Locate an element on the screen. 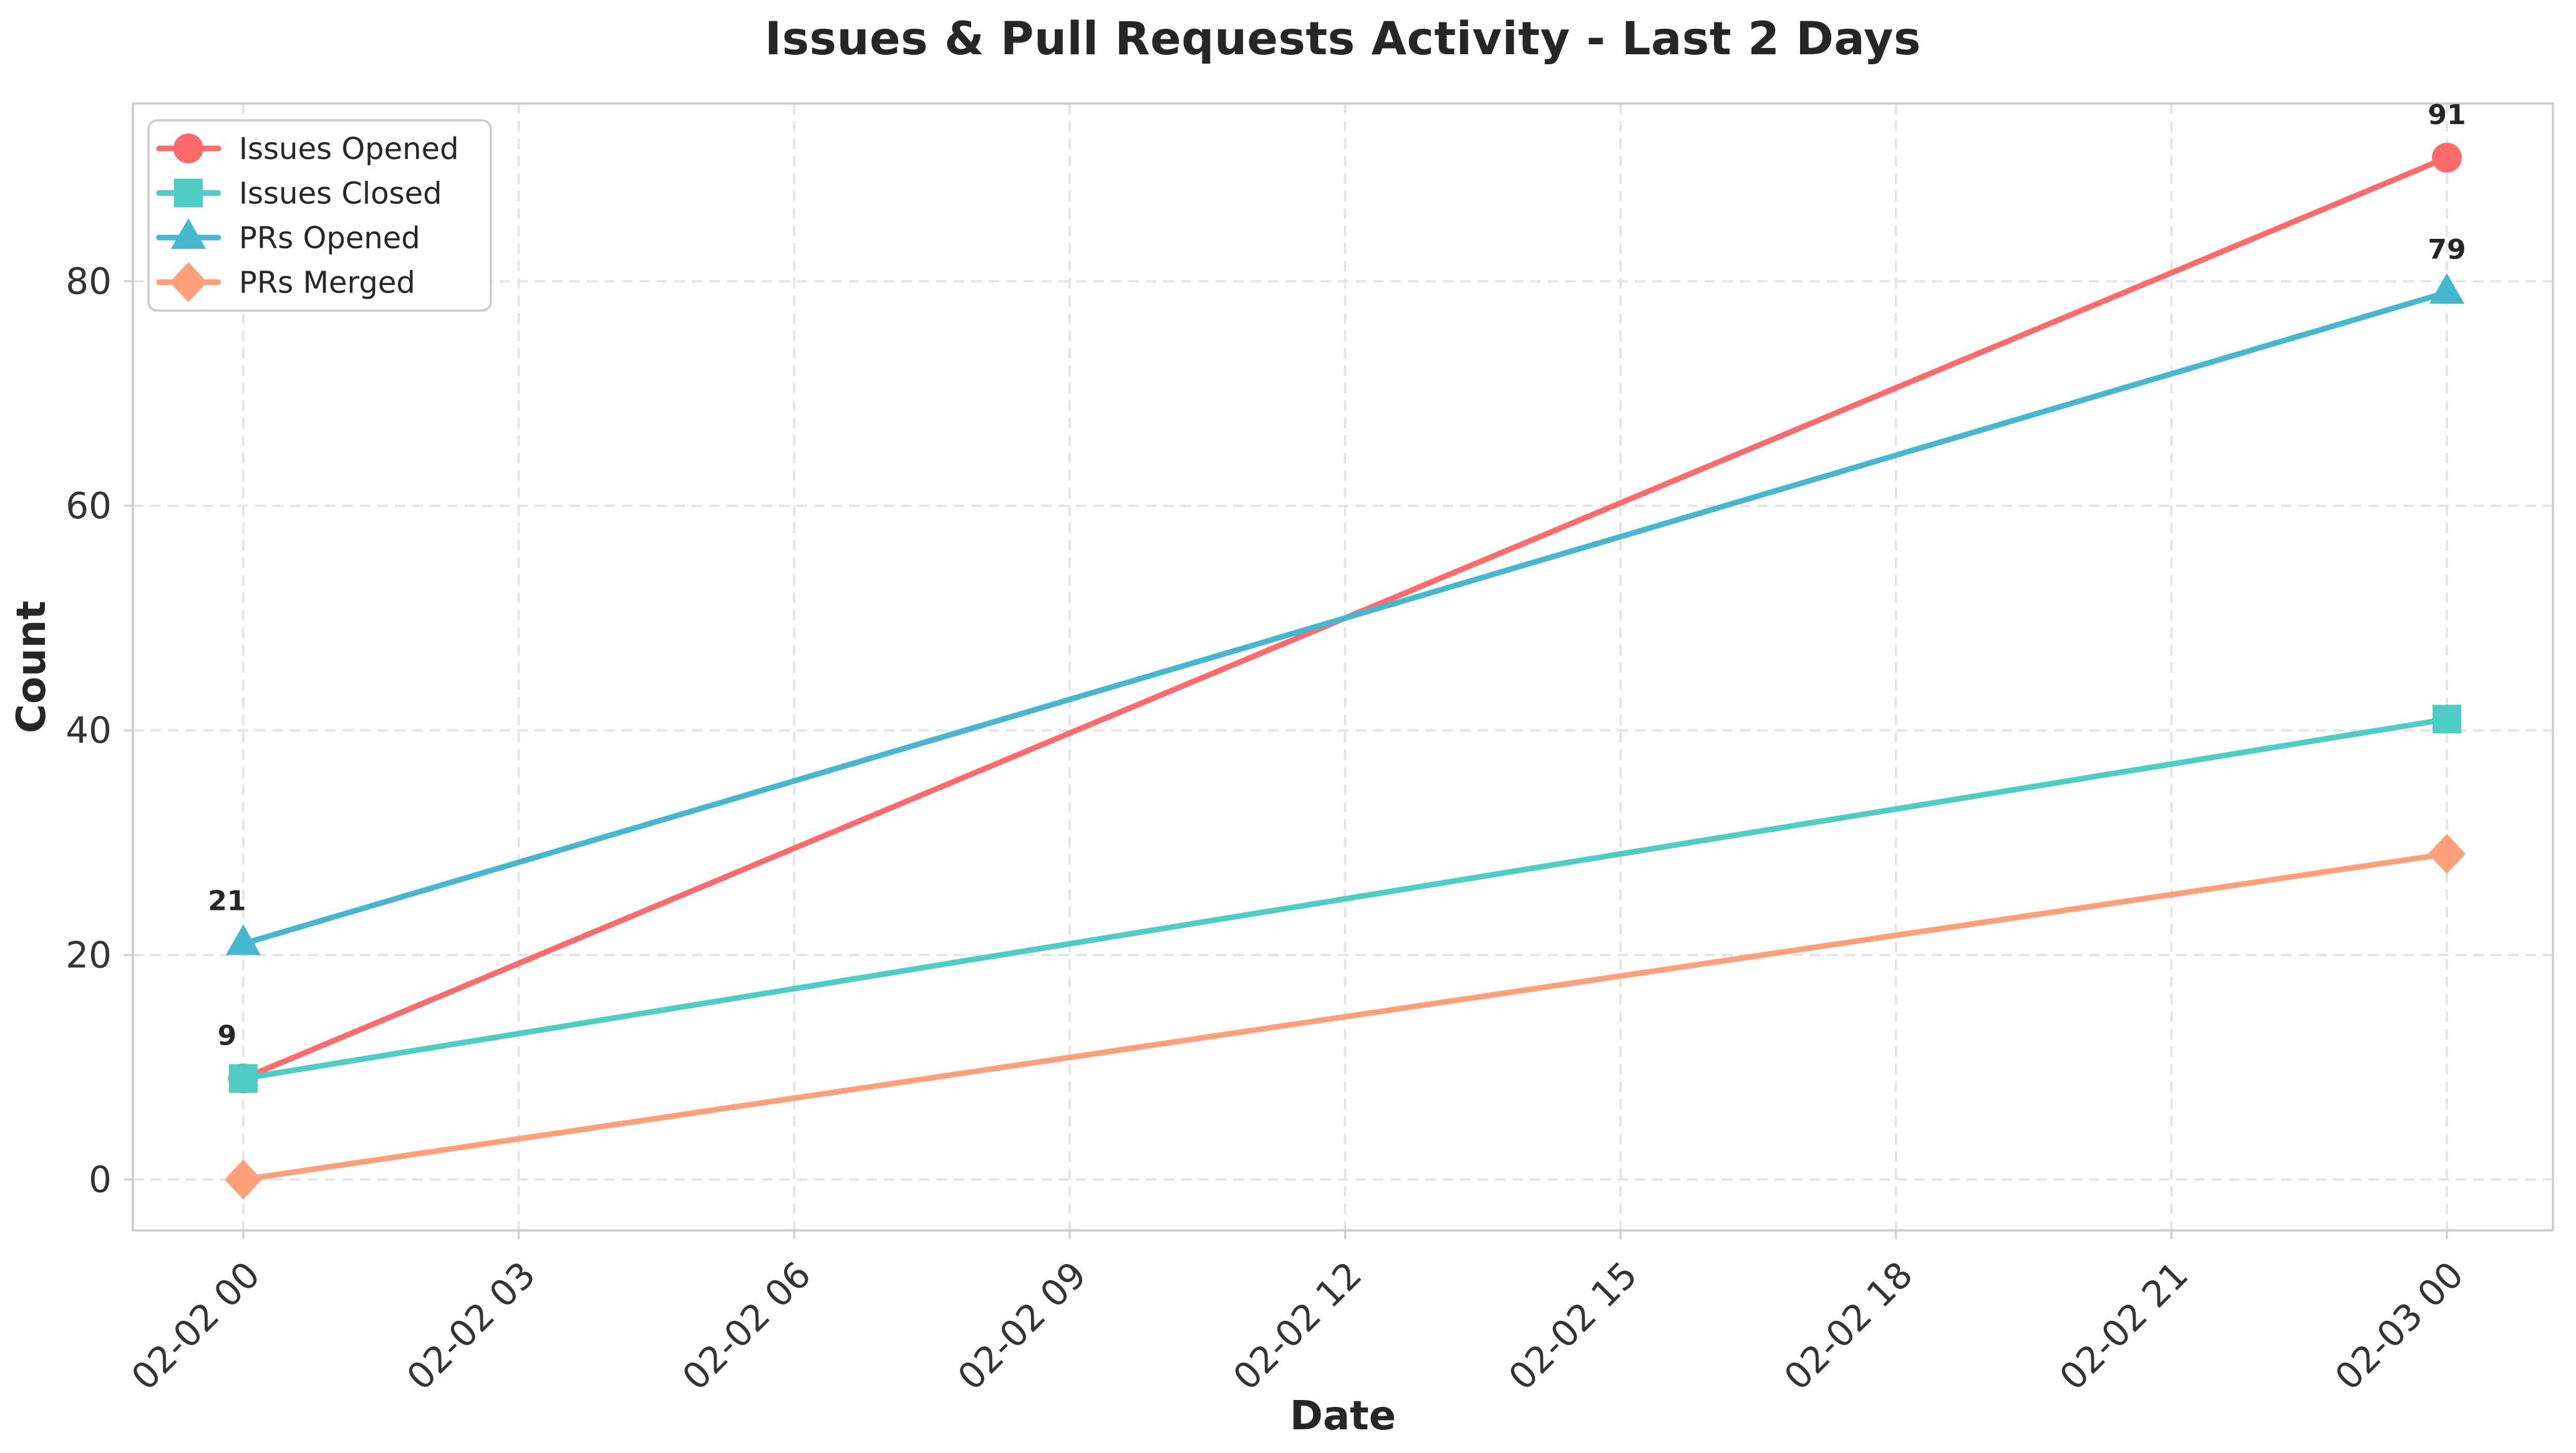  x-tick-label: 02-02 18 is located at coordinates (1848, 1325).